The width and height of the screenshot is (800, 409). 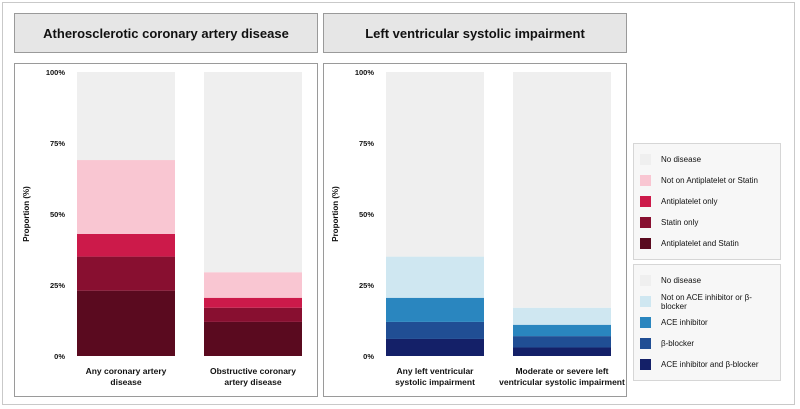 What do you see at coordinates (252, 382) in the screenshot?
I see `x-category-label: artery disease` at bounding box center [252, 382].